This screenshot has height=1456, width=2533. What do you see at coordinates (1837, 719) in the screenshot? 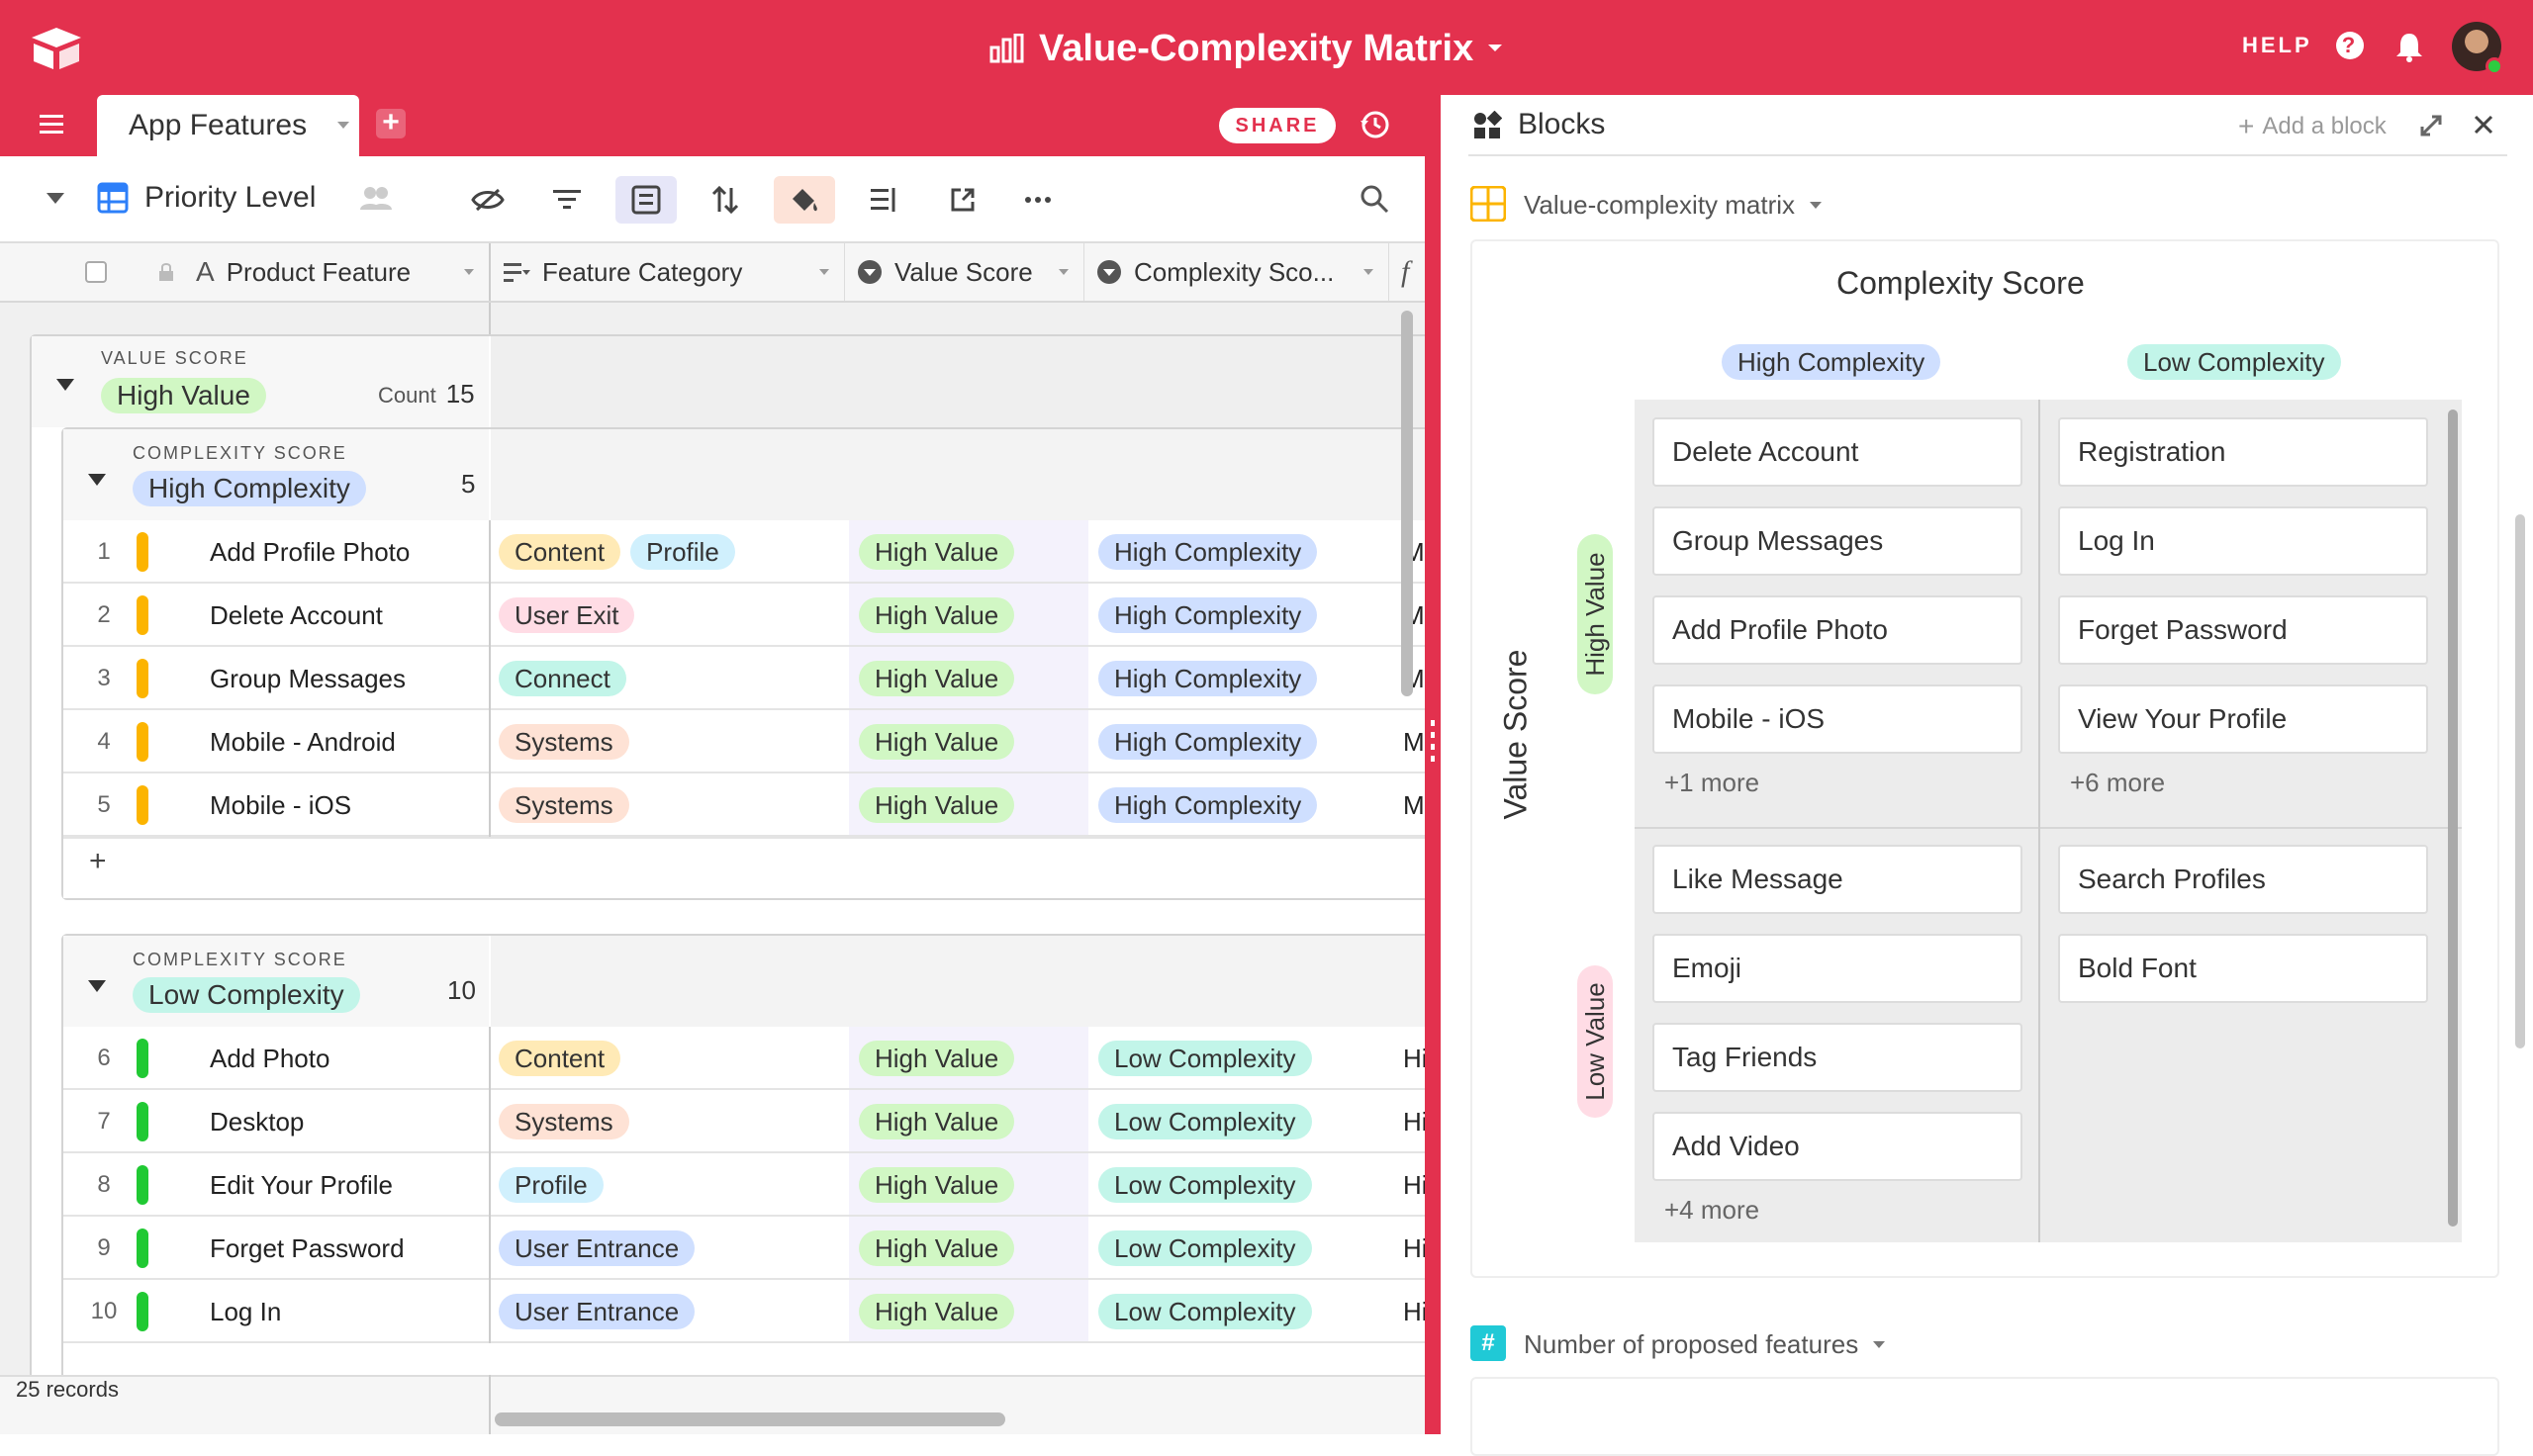
I see `matrix-record-card: Mobile - iOS` at bounding box center [1837, 719].